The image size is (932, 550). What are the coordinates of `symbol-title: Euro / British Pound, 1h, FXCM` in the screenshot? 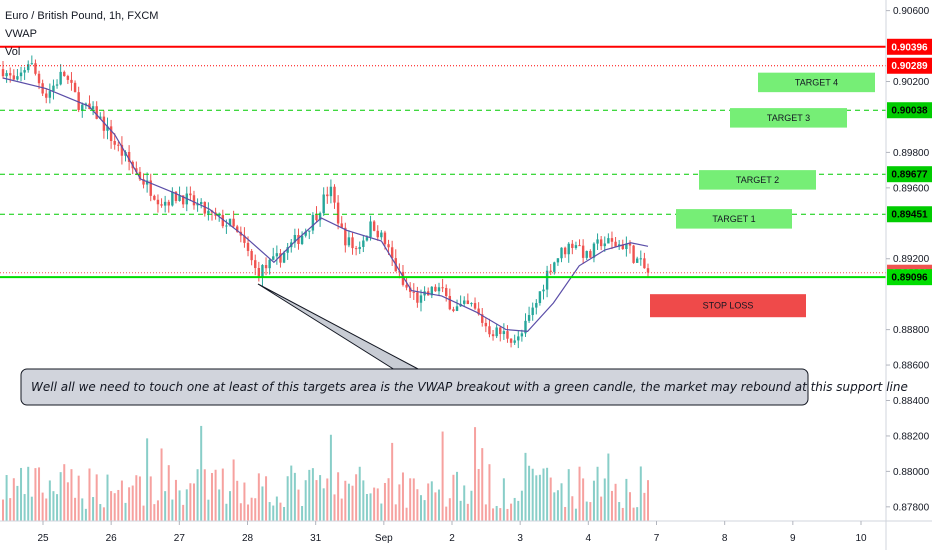 It's located at (82, 16).